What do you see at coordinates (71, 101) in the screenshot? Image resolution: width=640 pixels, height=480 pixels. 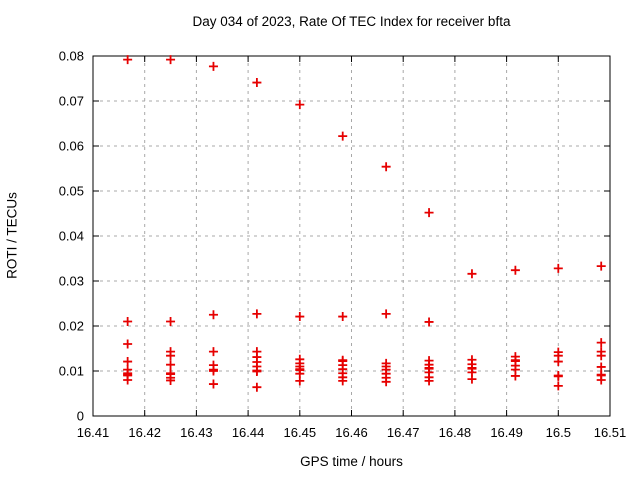 I see `y-tick-label: 0.07` at bounding box center [71, 101].